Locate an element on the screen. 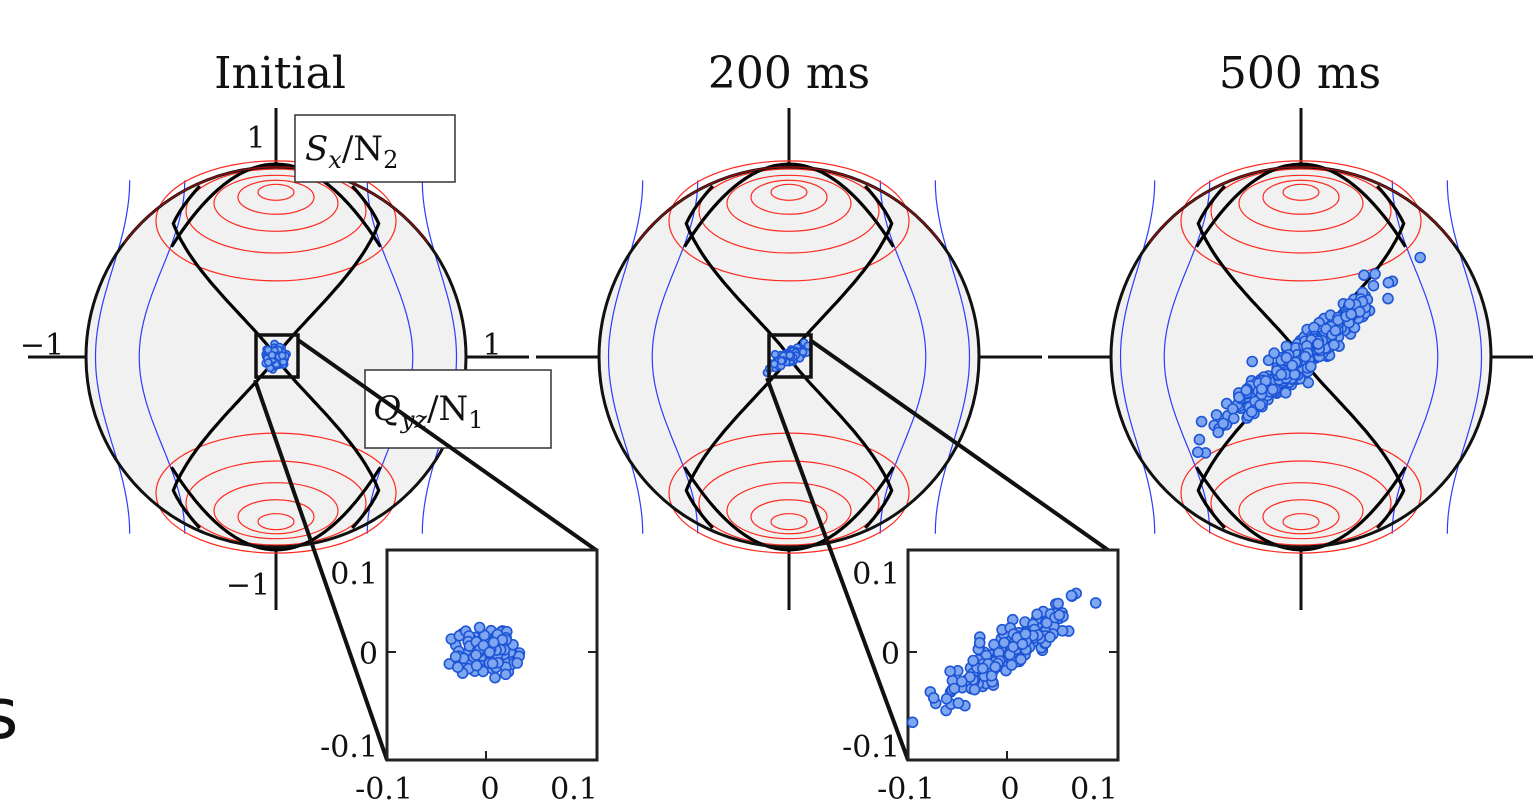  zoom-inset-200ms is located at coordinates (1013, 655).